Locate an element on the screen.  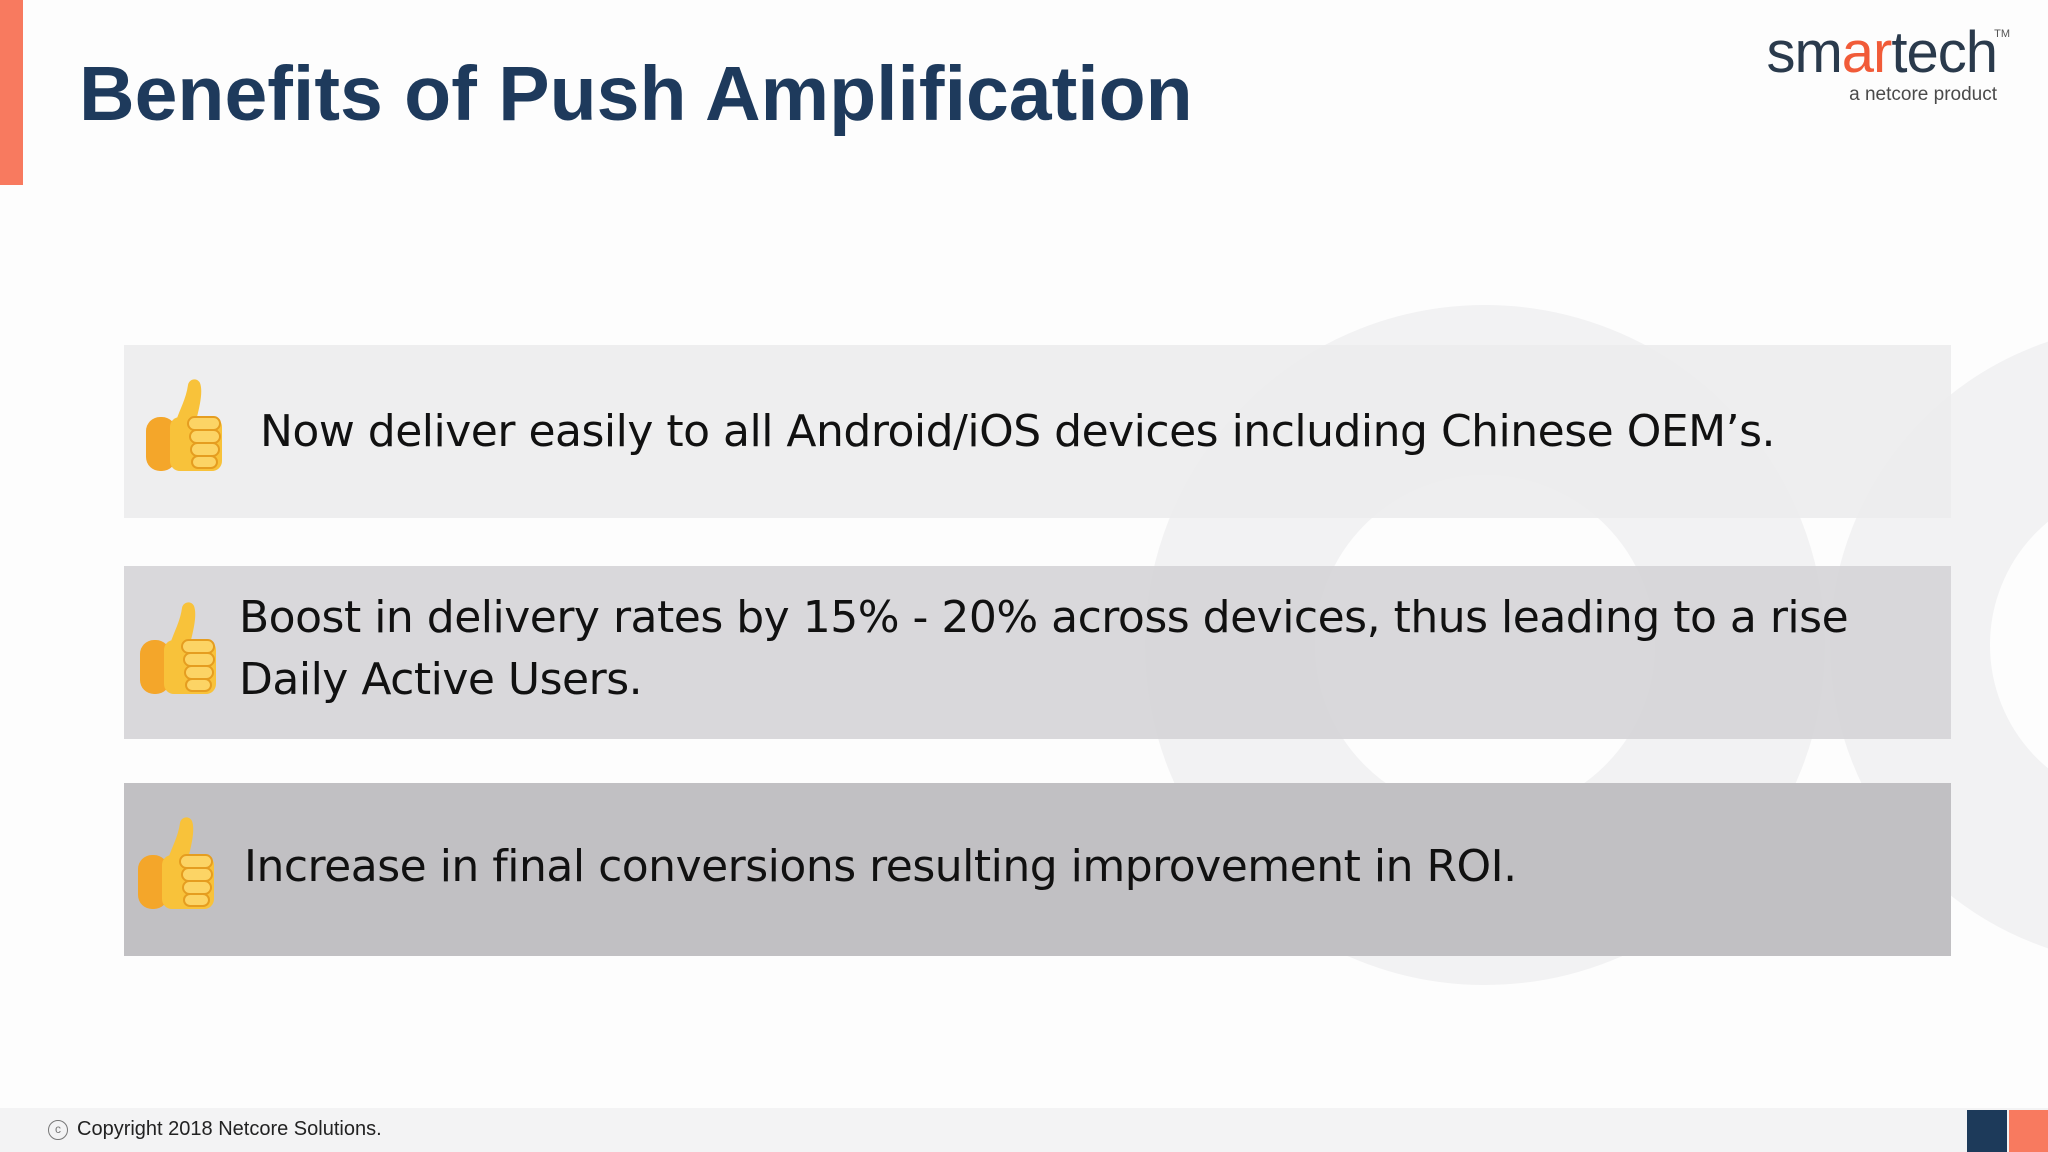
smartech-logo: smartech TM a netcore product is located at coordinates (1880, 67).